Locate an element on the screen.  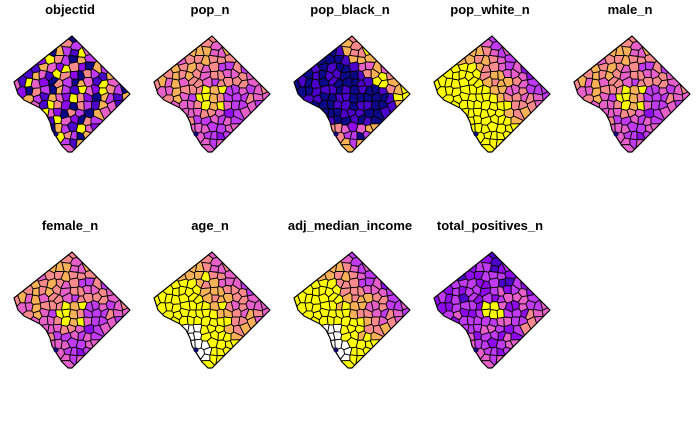
map-panel: objectid is located at coordinates (70, 108).